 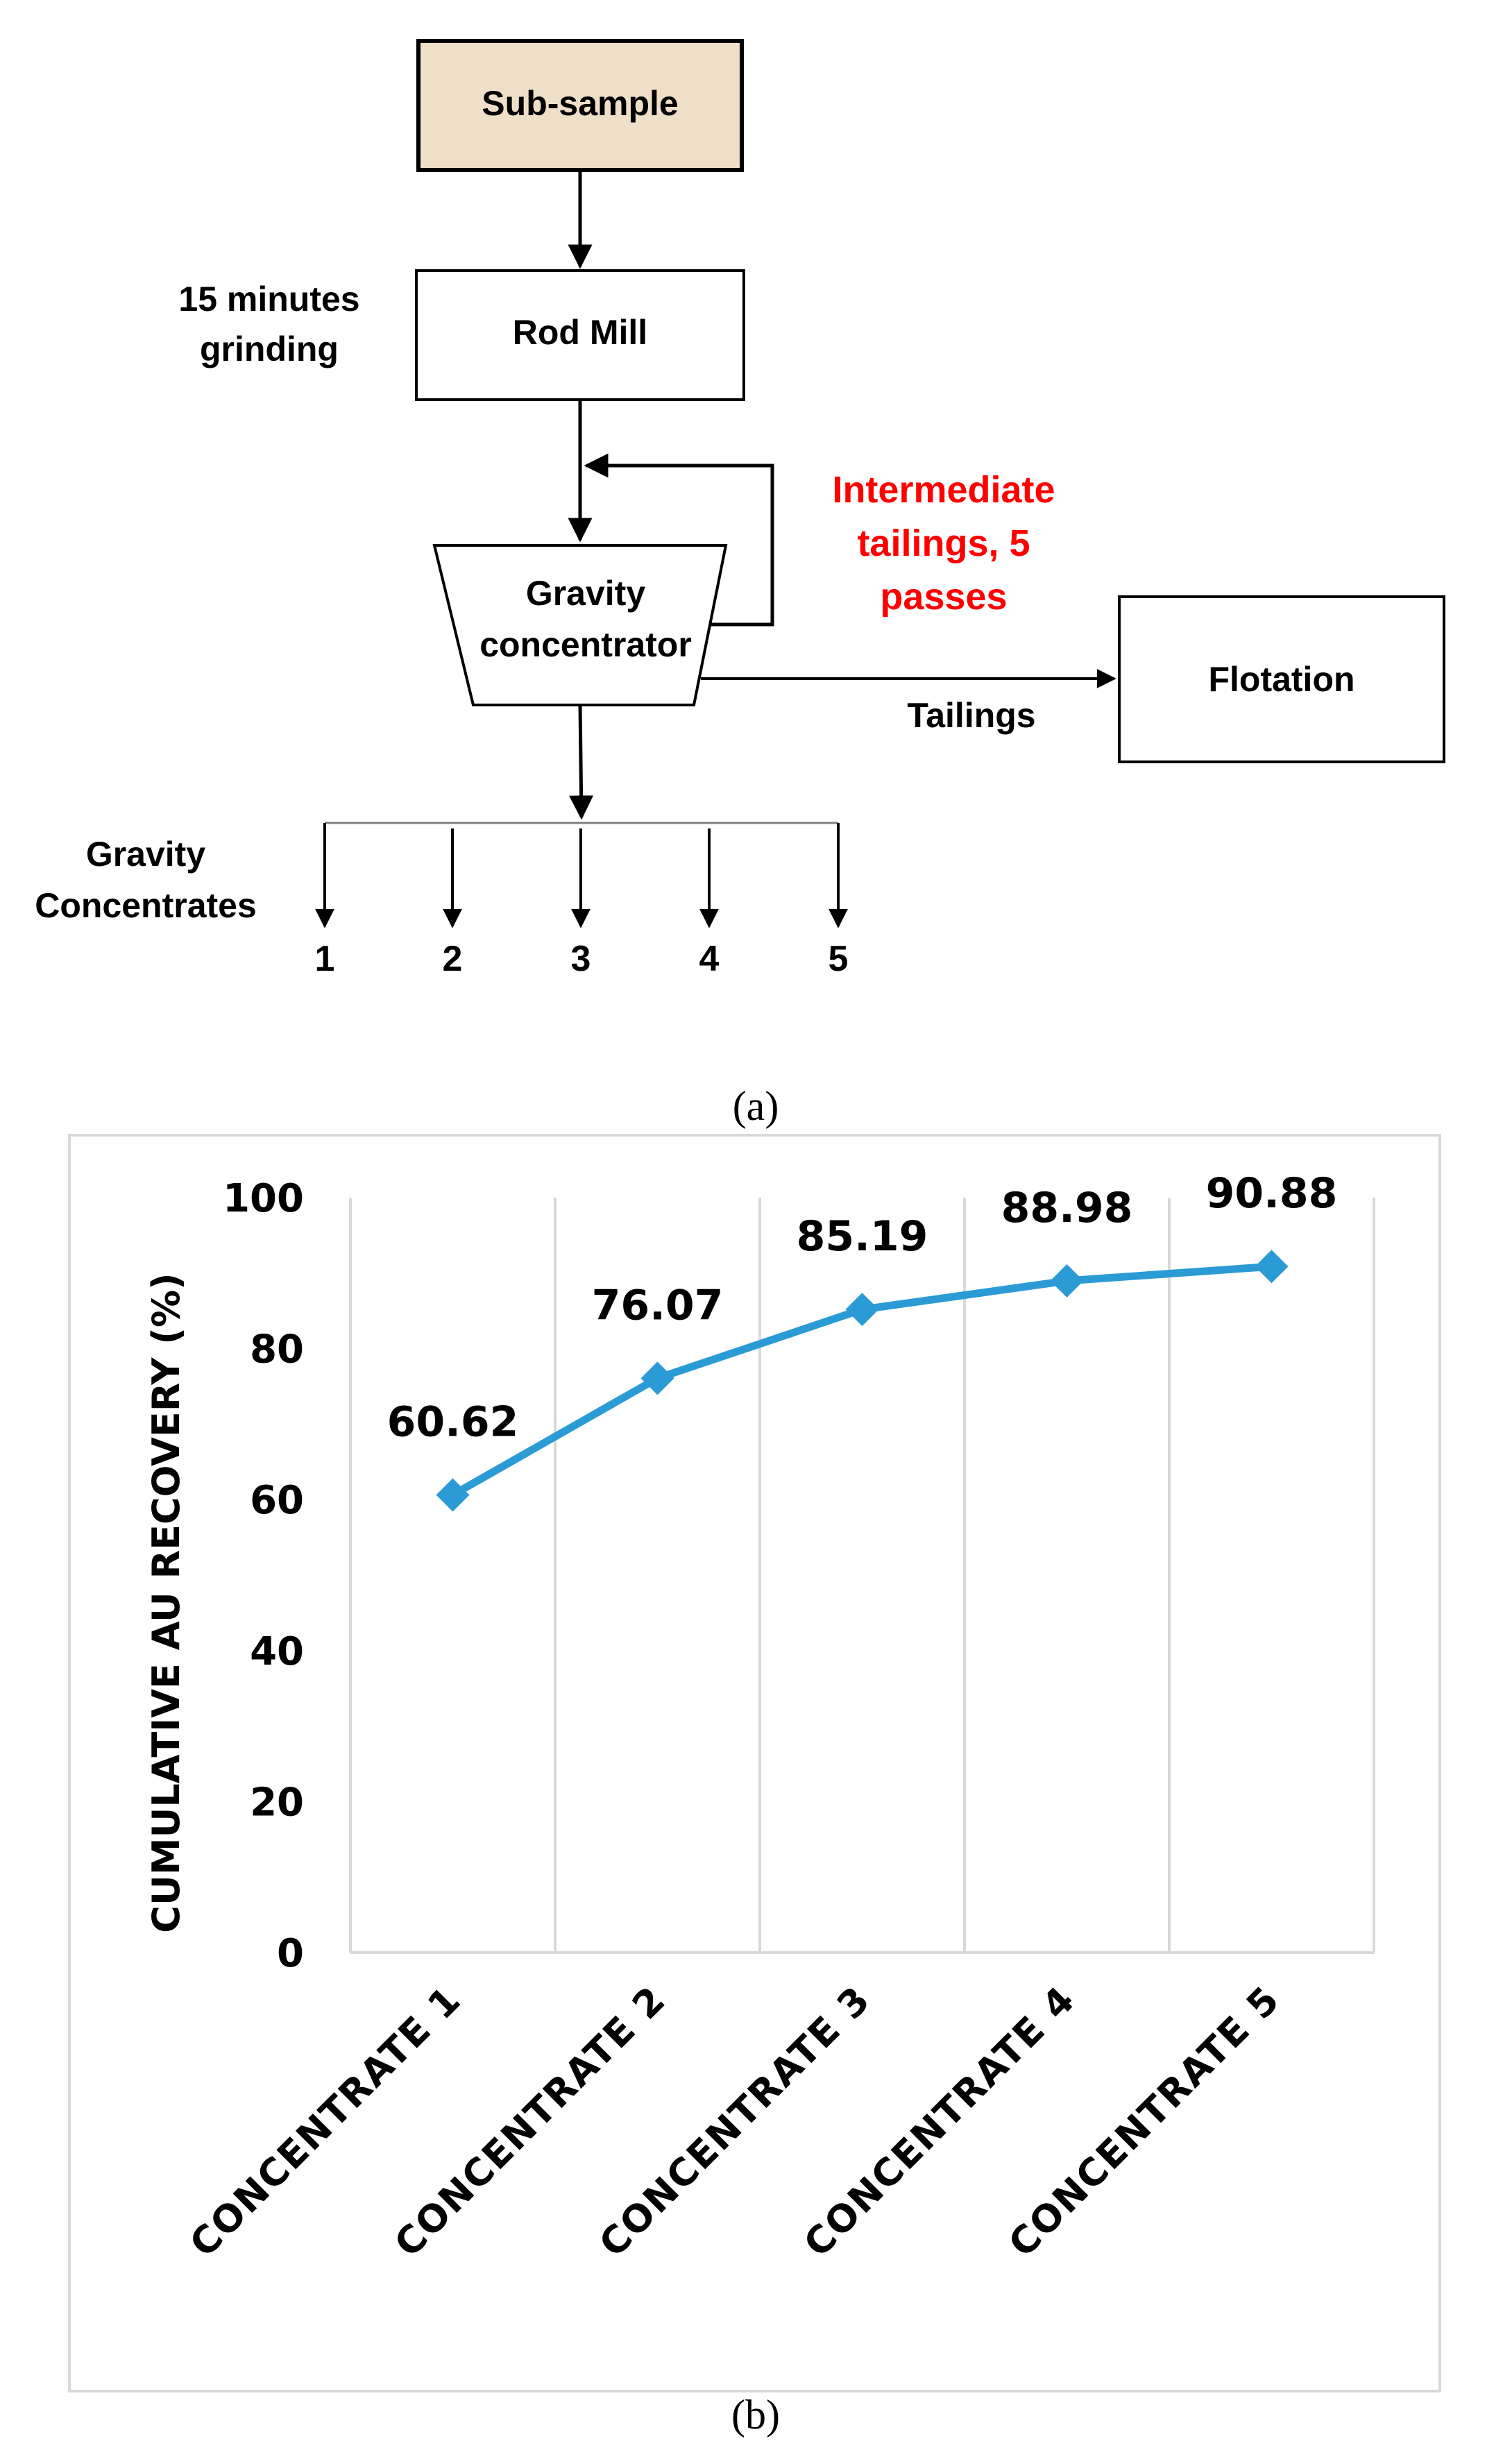 What do you see at coordinates (269, 349) in the screenshot?
I see `grinding-label: grinding` at bounding box center [269, 349].